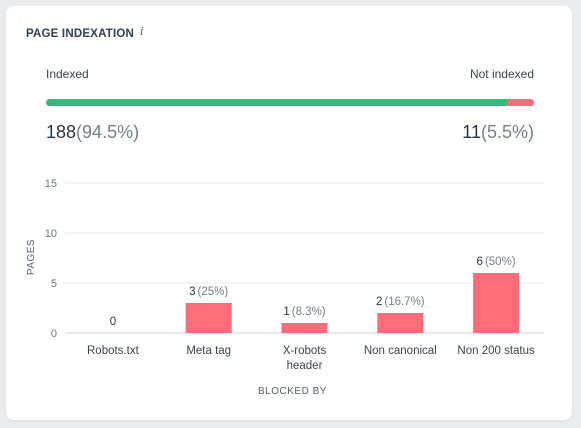 Image resolution: width=581 pixels, height=428 pixels. Describe the element at coordinates (51, 234) in the screenshot. I see `y-tick-label: 10` at that location.